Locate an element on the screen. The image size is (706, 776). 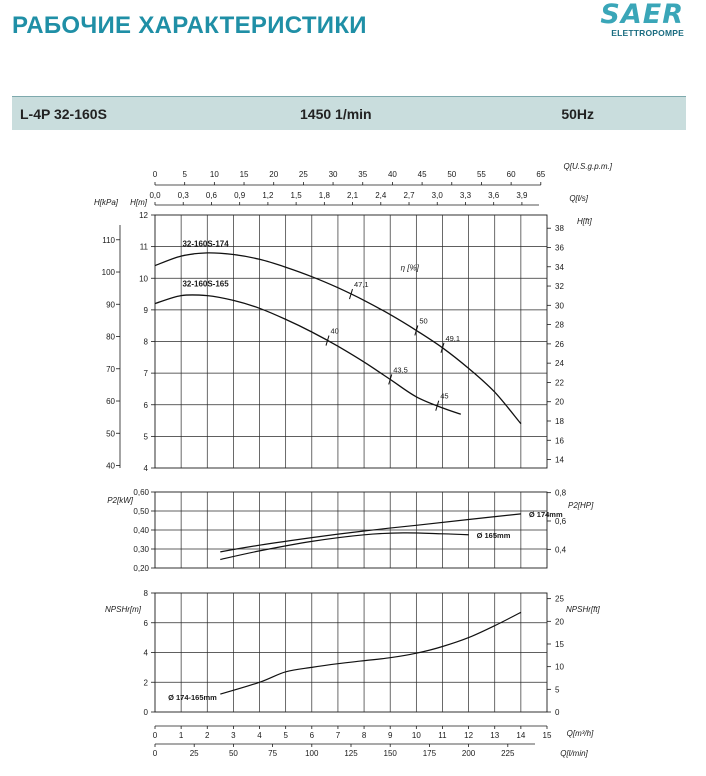
ls-tick-label: 3,9 is located at coordinates (522, 195).